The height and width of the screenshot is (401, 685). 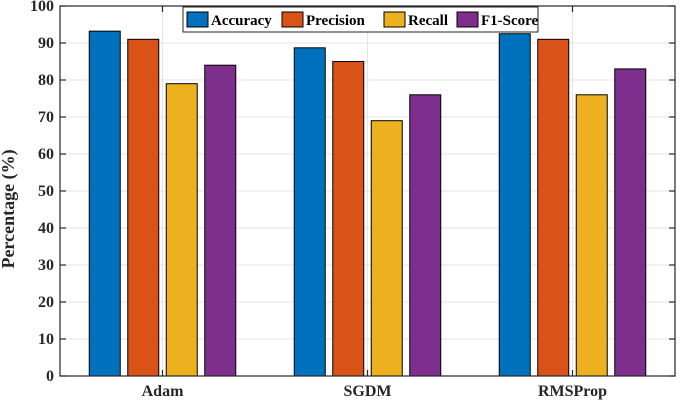 I want to click on bar-f1-score-rmsprop, so click(x=630, y=222).